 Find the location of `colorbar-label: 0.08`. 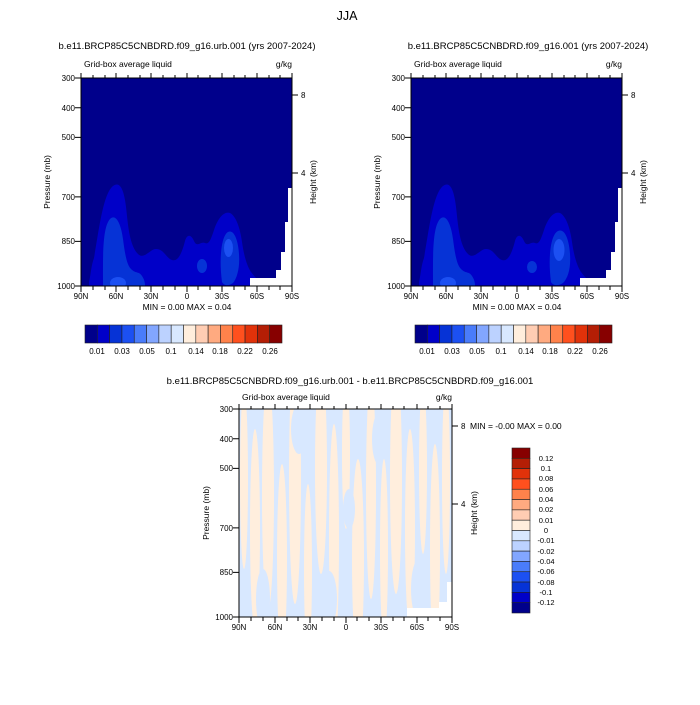

colorbar-label: 0.08 is located at coordinates (546, 478).